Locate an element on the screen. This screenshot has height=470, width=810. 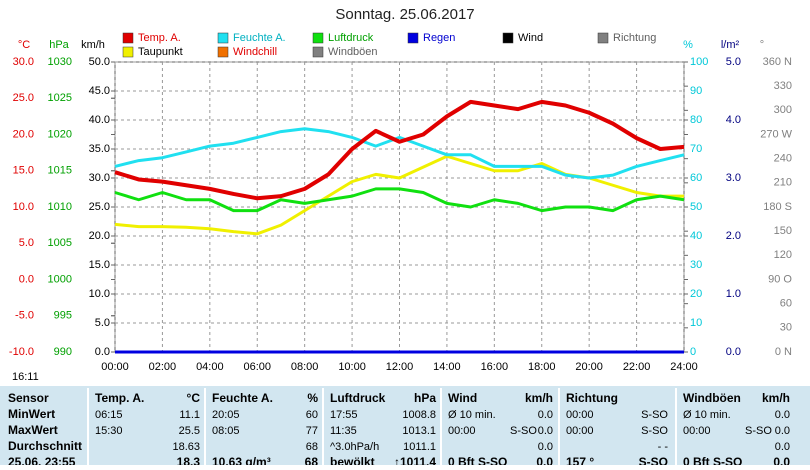
legend-label: Windböen is located at coordinates (353, 52).